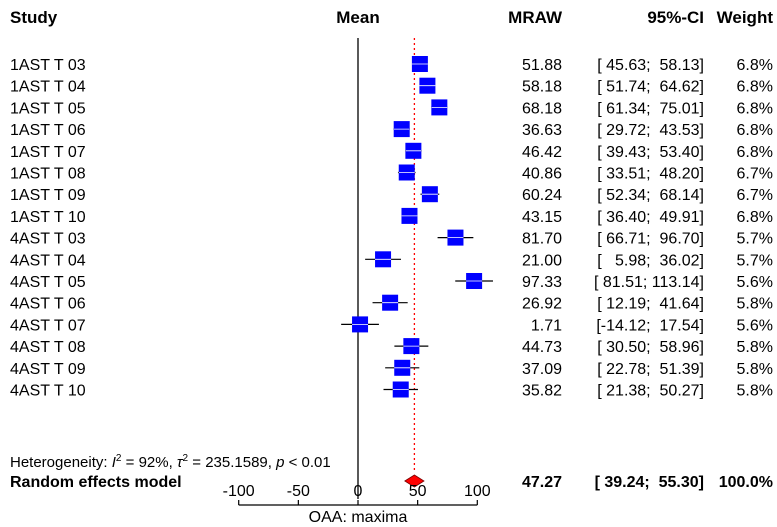  What do you see at coordinates (96, 482) in the screenshot?
I see `pooled-label: Random effects model` at bounding box center [96, 482].